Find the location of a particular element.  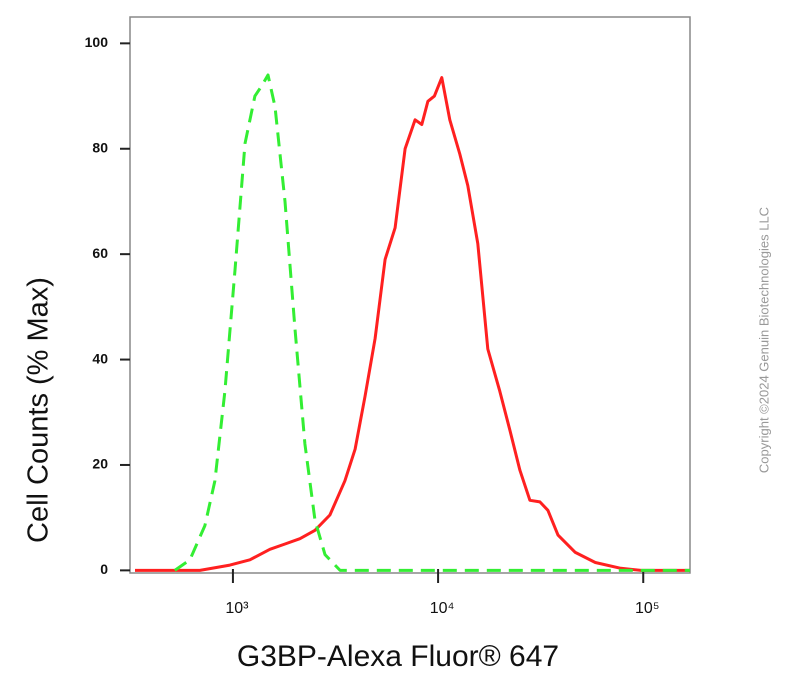

x-tick-label: 10⁴ is located at coordinates (442, 608).